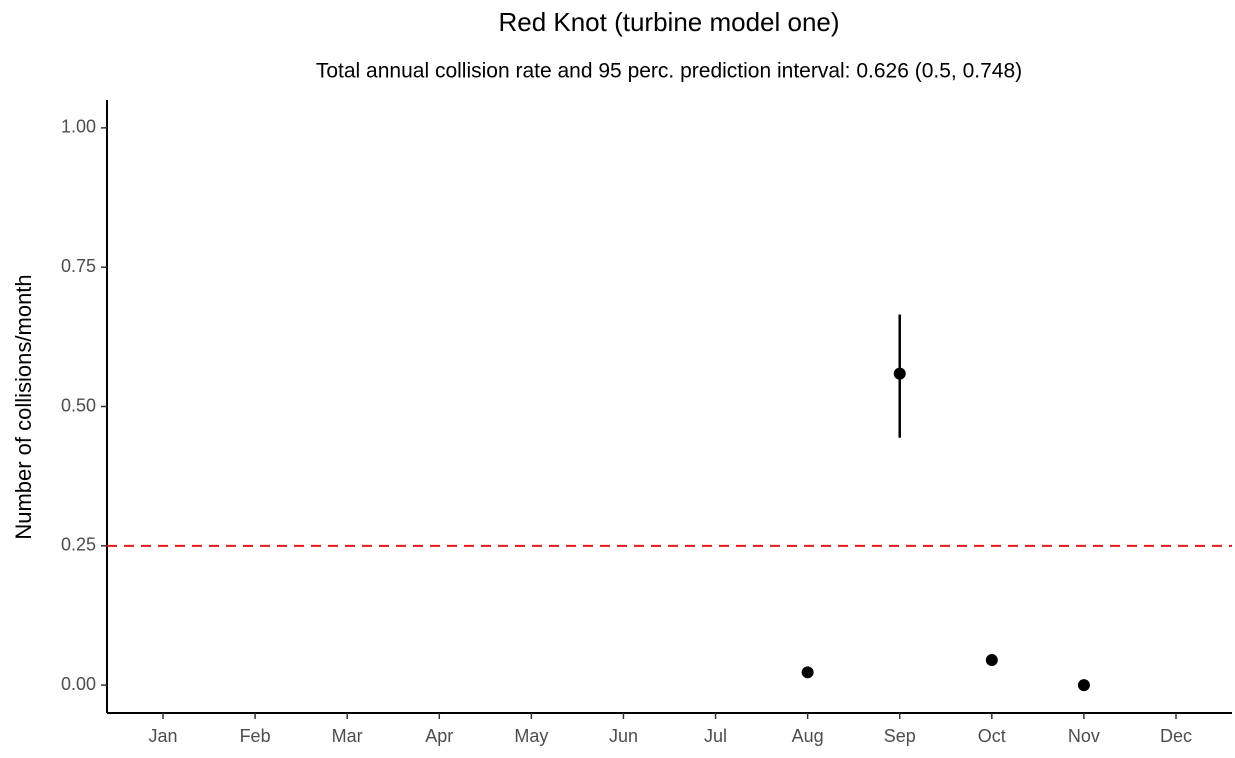 This screenshot has height=758, width=1235. Describe the element at coordinates (78, 684) in the screenshot. I see `y-tick-label: 0.00` at that location.